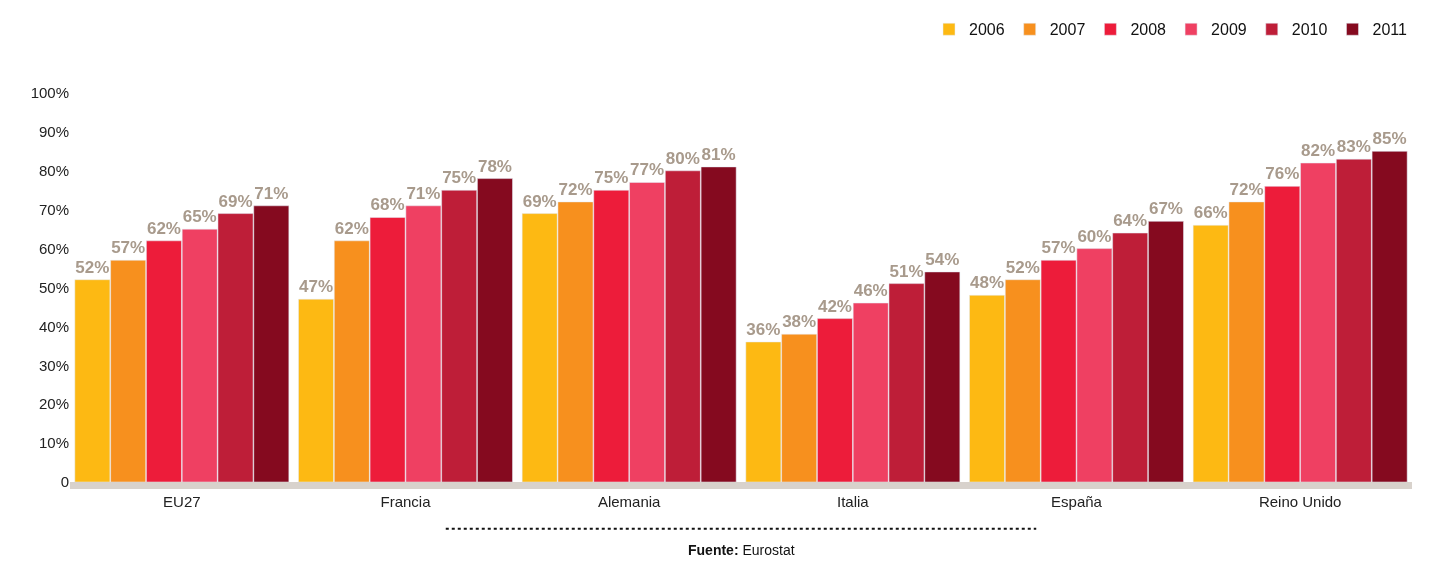  What do you see at coordinates (942, 259) in the screenshot?
I see `data-label: 54%` at bounding box center [942, 259].